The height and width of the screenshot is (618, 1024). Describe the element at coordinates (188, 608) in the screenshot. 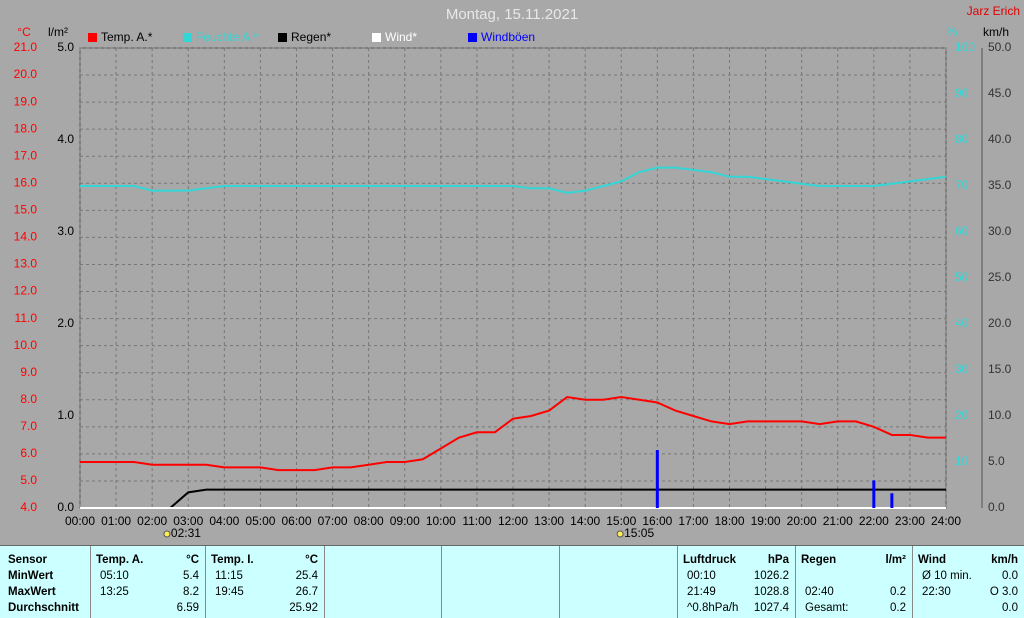

I see `cell-value: 6.59` at that location.